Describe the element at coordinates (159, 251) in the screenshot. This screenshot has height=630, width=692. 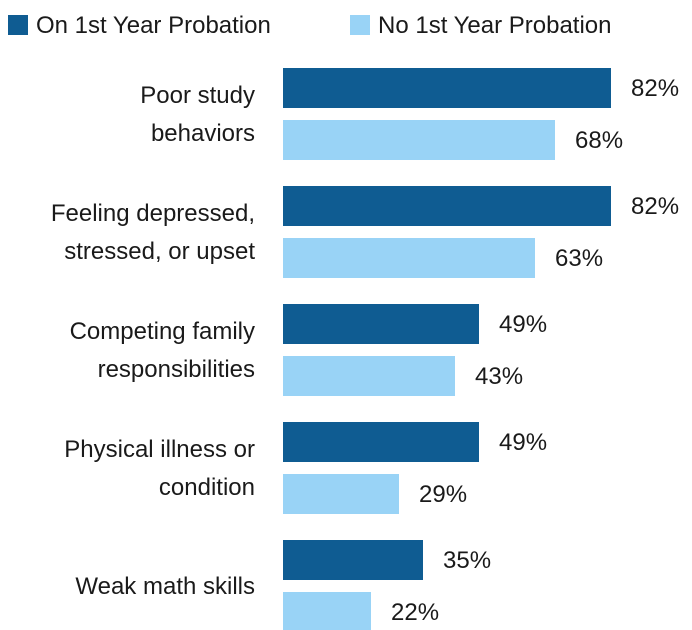
I see `category-label-line: stressed, or upset` at that location.